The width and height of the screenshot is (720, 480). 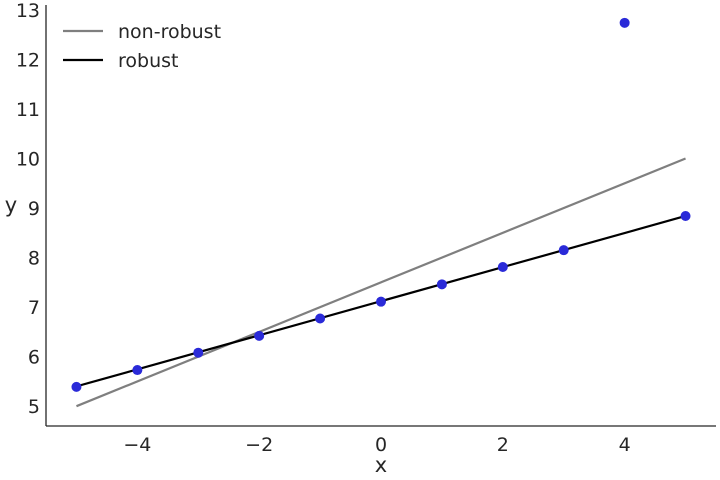 What do you see at coordinates (381, 465) in the screenshot?
I see `x-axis-label: x` at bounding box center [381, 465].